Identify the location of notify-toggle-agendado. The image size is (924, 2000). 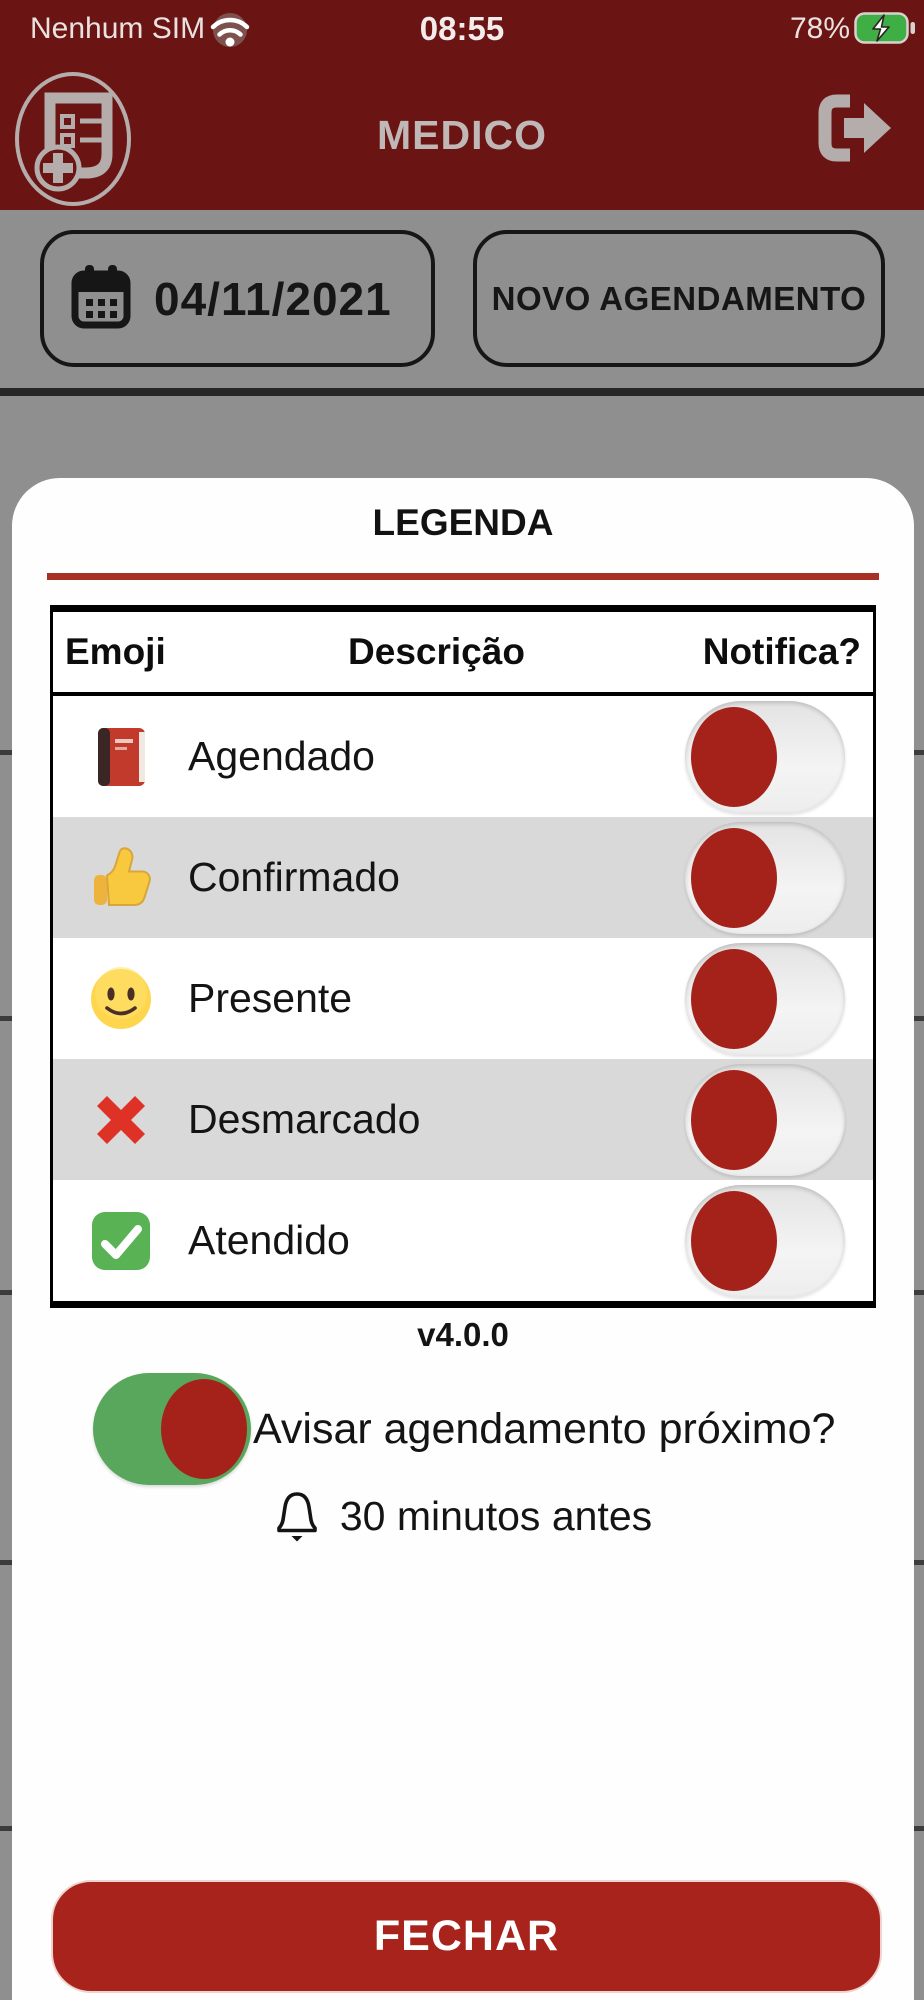
(765, 756).